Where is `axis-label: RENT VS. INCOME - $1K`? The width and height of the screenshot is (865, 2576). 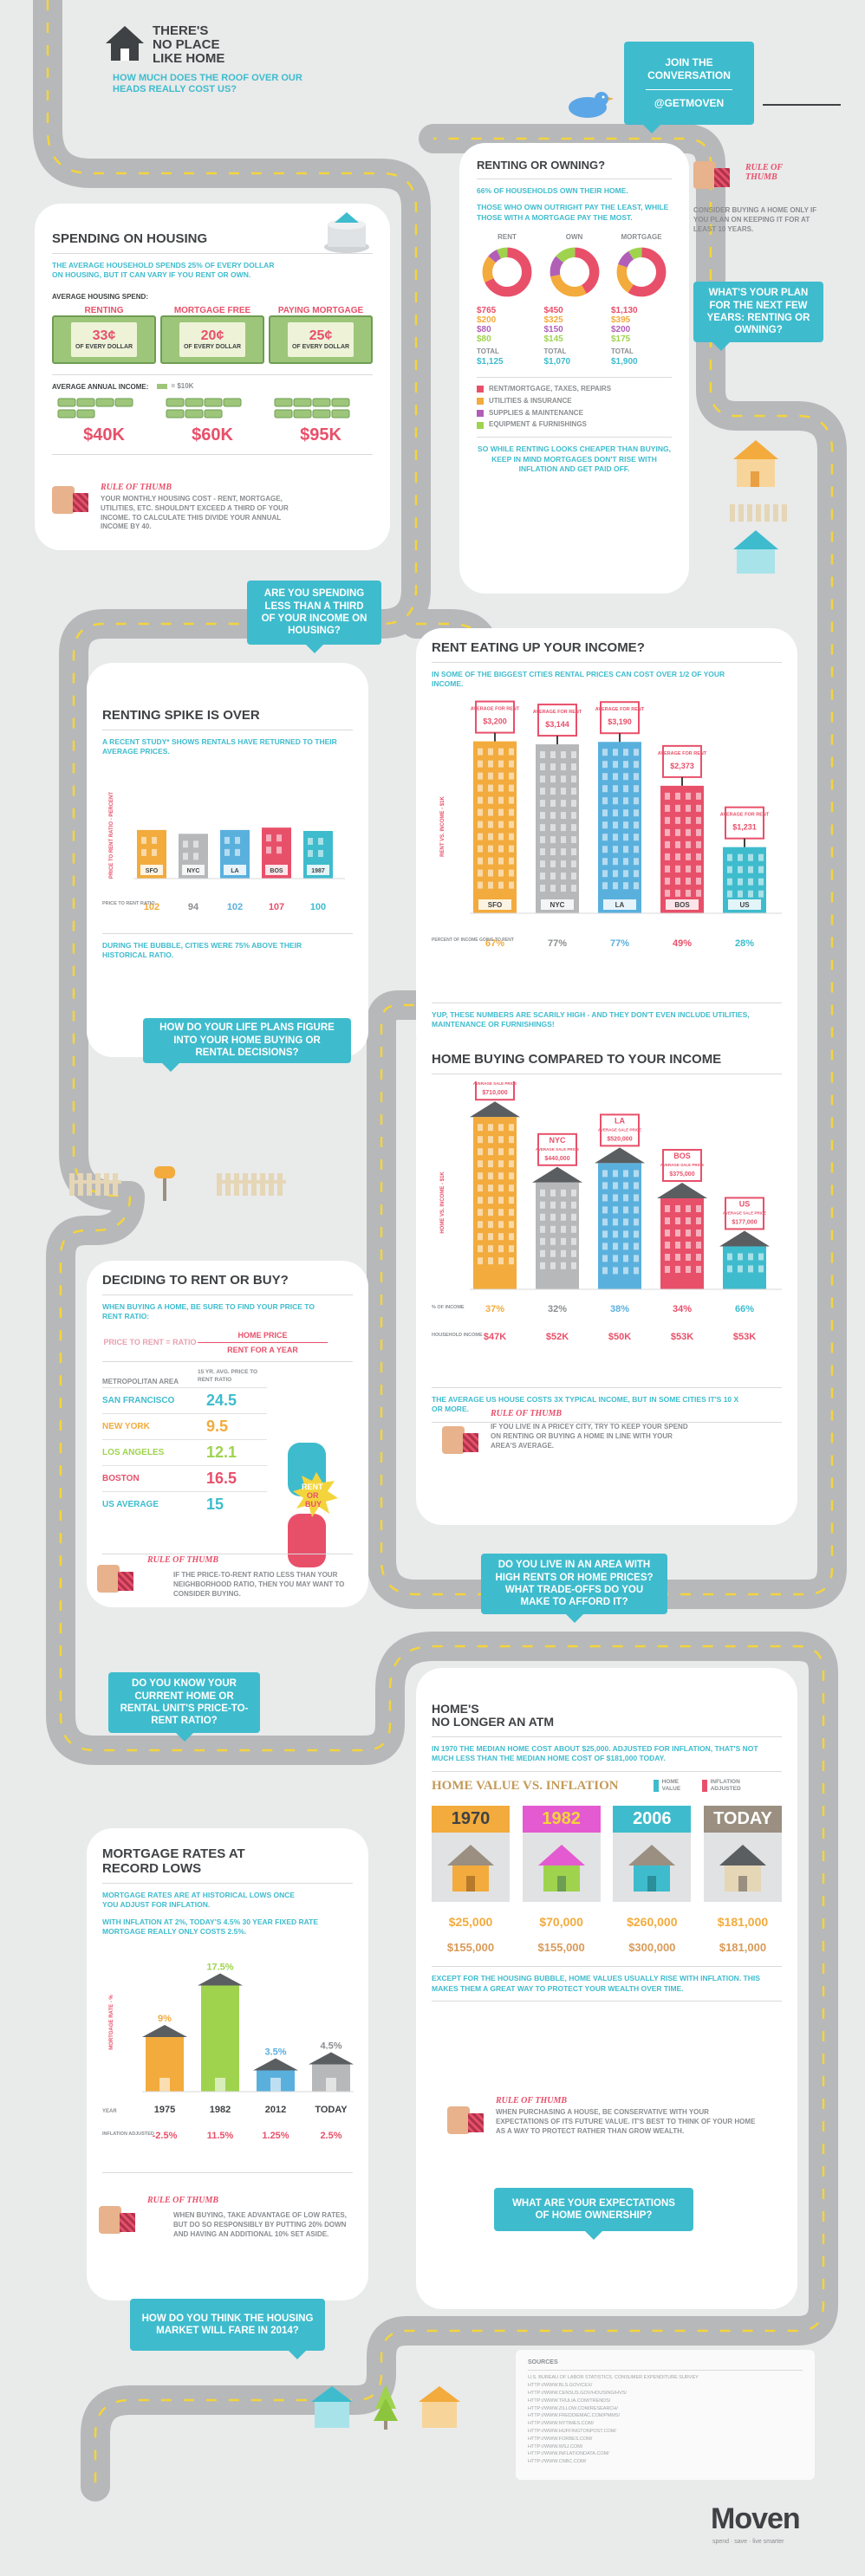 axis-label: RENT VS. INCOME - $1K is located at coordinates (443, 826).